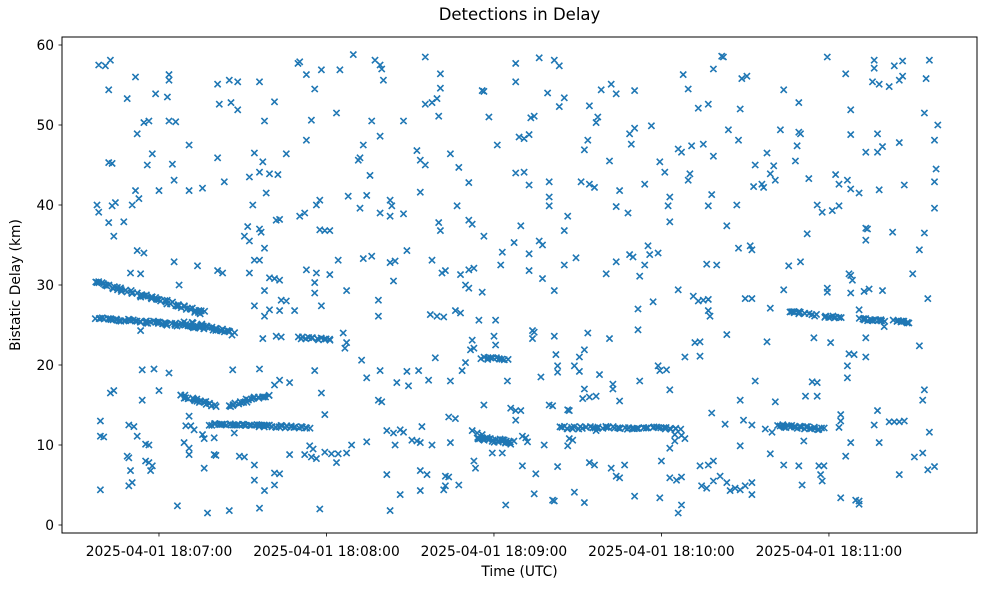 The height and width of the screenshot is (590, 989). What do you see at coordinates (519, 572) in the screenshot?
I see `x-axis-label: Time (UTC)` at bounding box center [519, 572].